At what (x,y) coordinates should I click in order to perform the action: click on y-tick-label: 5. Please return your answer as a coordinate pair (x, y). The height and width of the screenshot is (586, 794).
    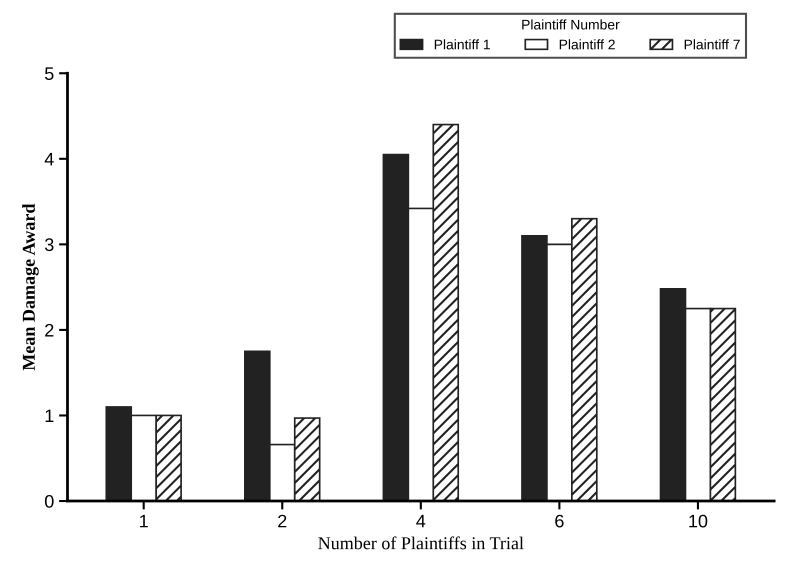
    Looking at the image, I should click on (49, 73).